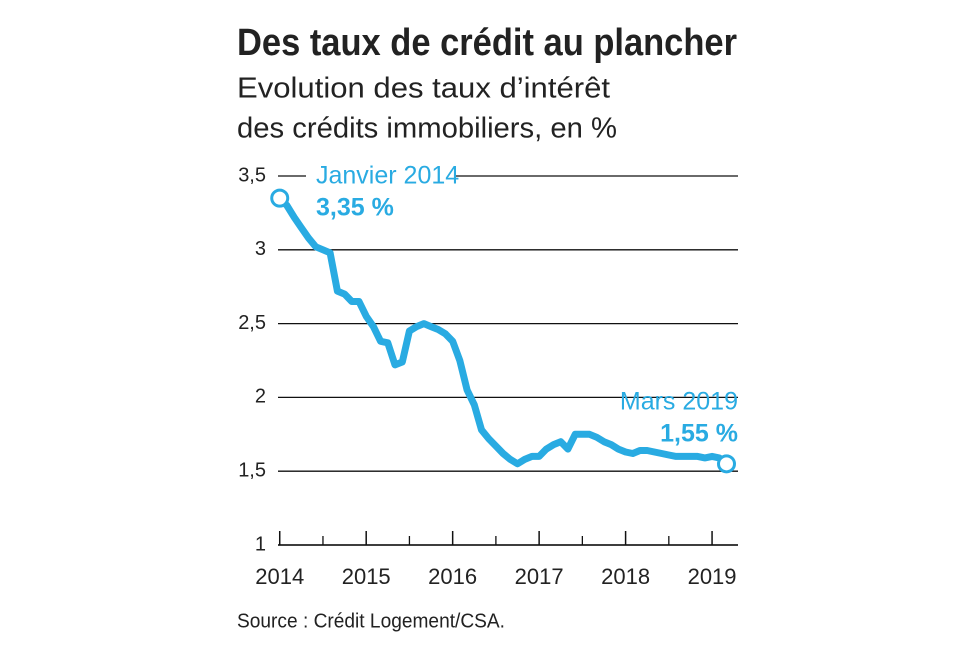  What do you see at coordinates (679, 402) in the screenshot?
I see `annotation: Mars 2019` at bounding box center [679, 402].